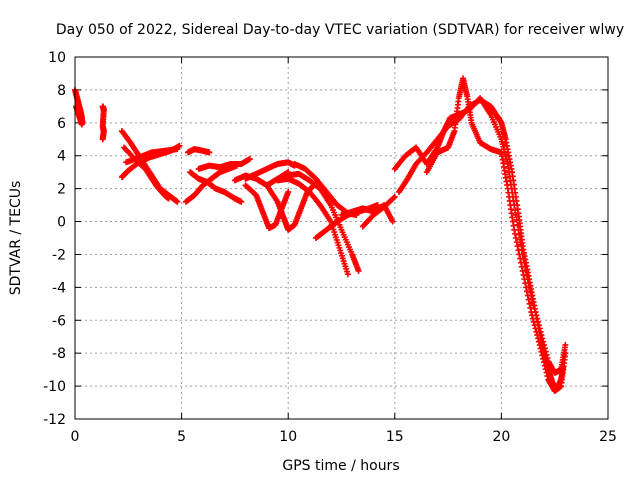 The height and width of the screenshot is (480, 640). What do you see at coordinates (61, 124) in the screenshot?
I see `y-tick-label: 6` at bounding box center [61, 124].